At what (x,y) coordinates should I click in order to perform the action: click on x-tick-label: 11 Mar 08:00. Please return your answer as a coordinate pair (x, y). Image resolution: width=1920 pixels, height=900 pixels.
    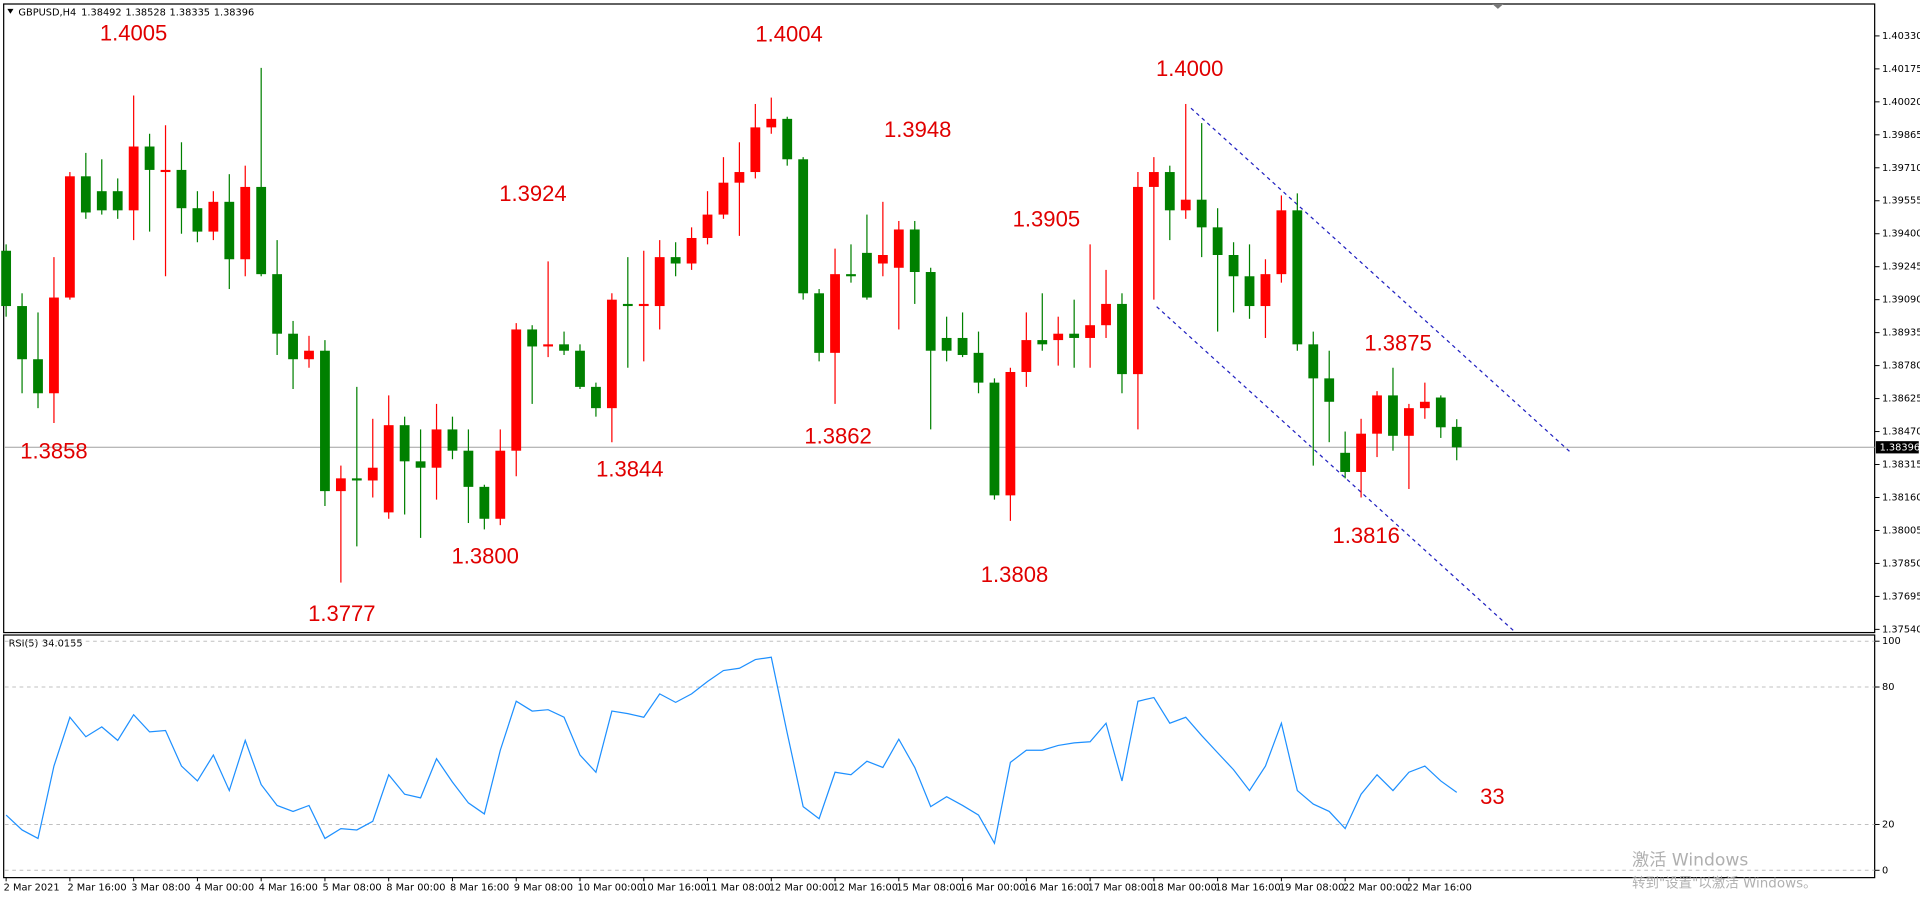
    Looking at the image, I should click on (737, 887).